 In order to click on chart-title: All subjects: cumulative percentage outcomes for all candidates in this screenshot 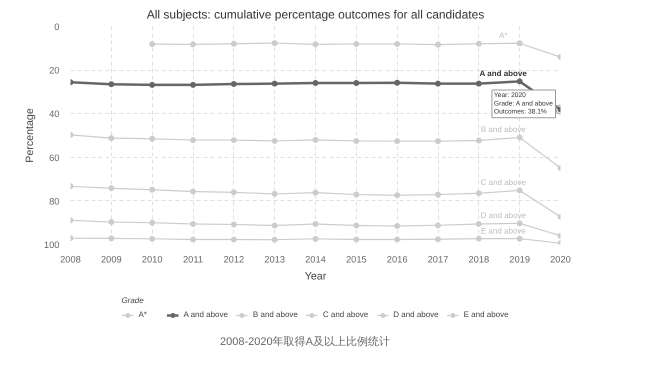, I will do `click(315, 15)`.